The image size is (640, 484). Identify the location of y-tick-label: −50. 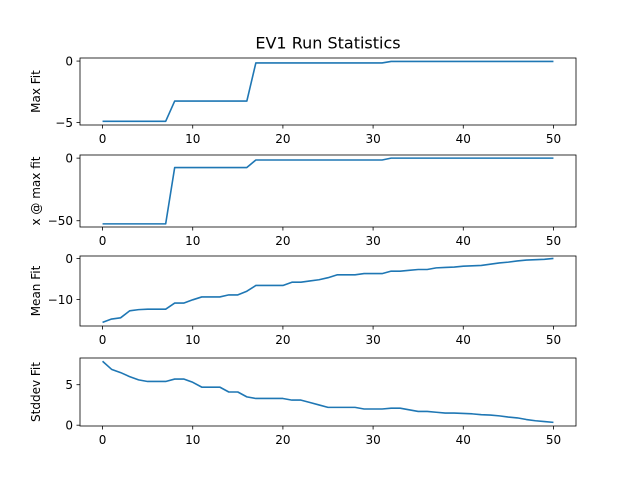
(60, 221).